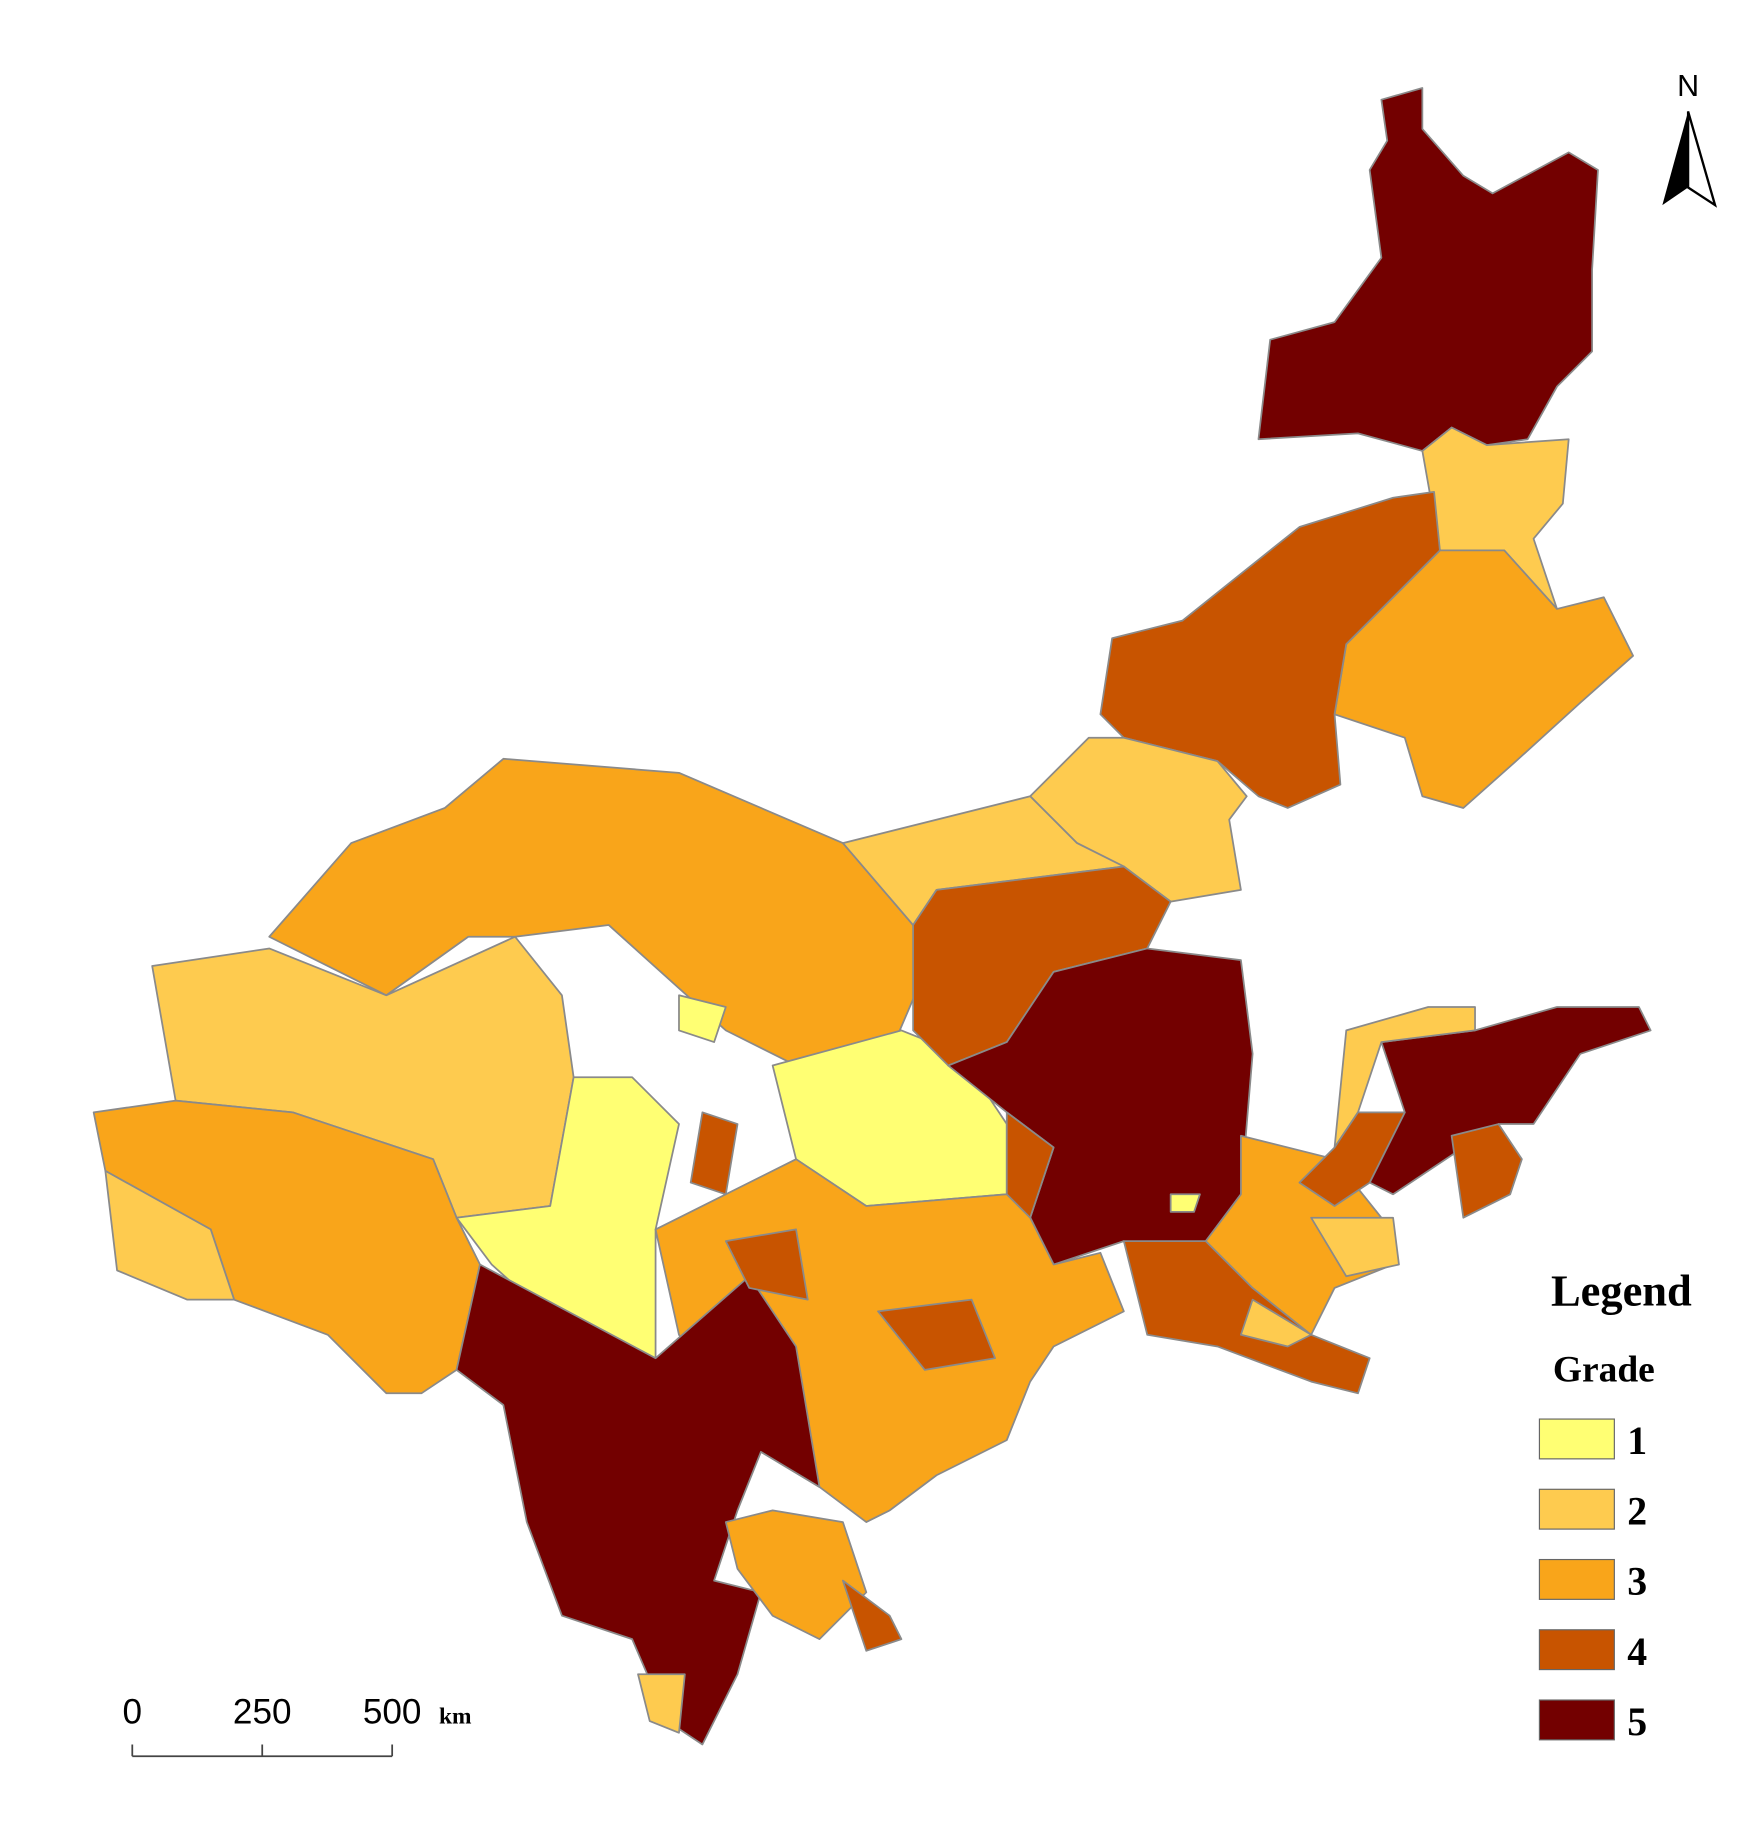  I want to click on legend-label: 4, so click(1637, 1652).